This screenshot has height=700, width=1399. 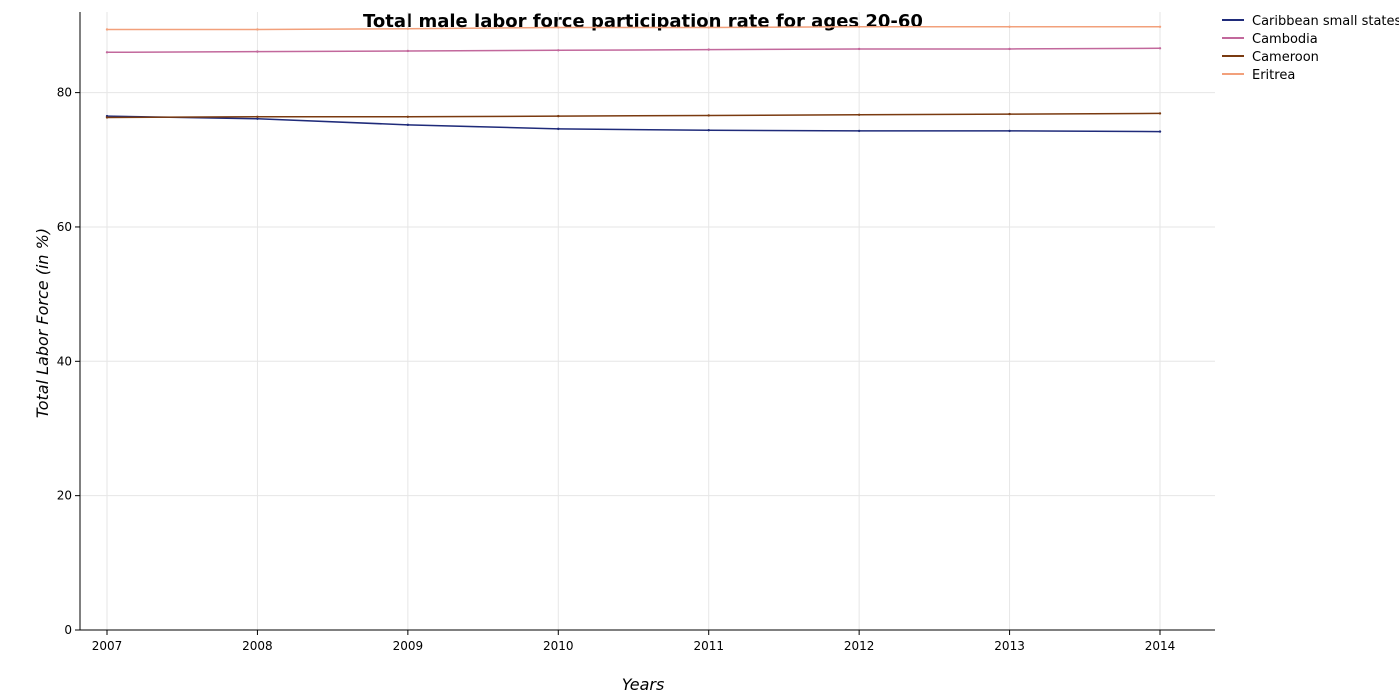 What do you see at coordinates (64, 227) in the screenshot?
I see `y-tick-label: 60` at bounding box center [64, 227].